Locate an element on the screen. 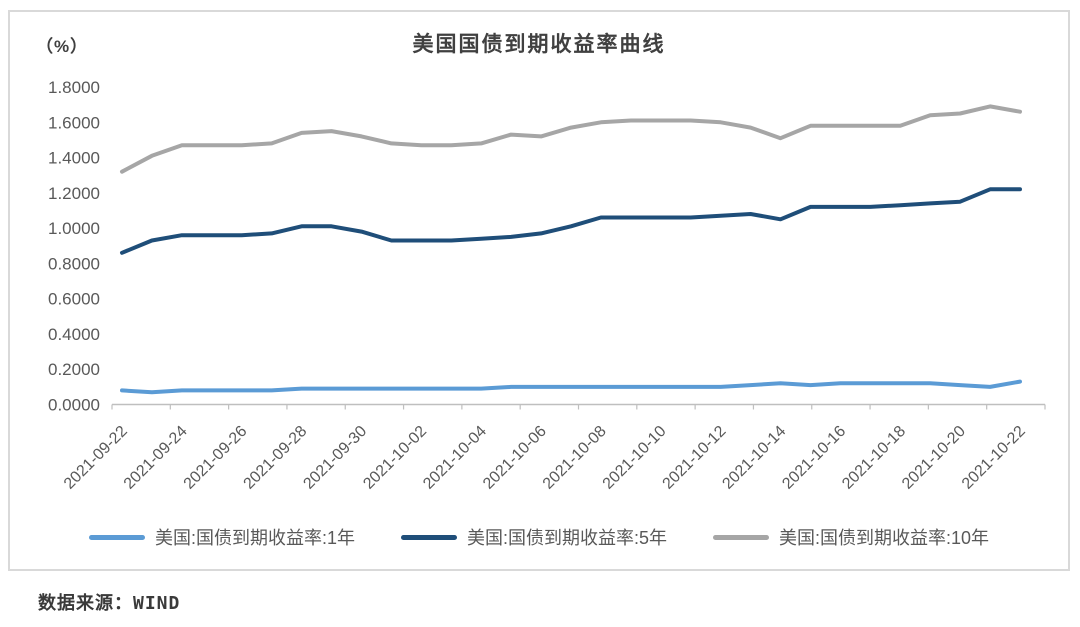  x-axis-tick-label: 2021-10-22 is located at coordinates (994, 458).